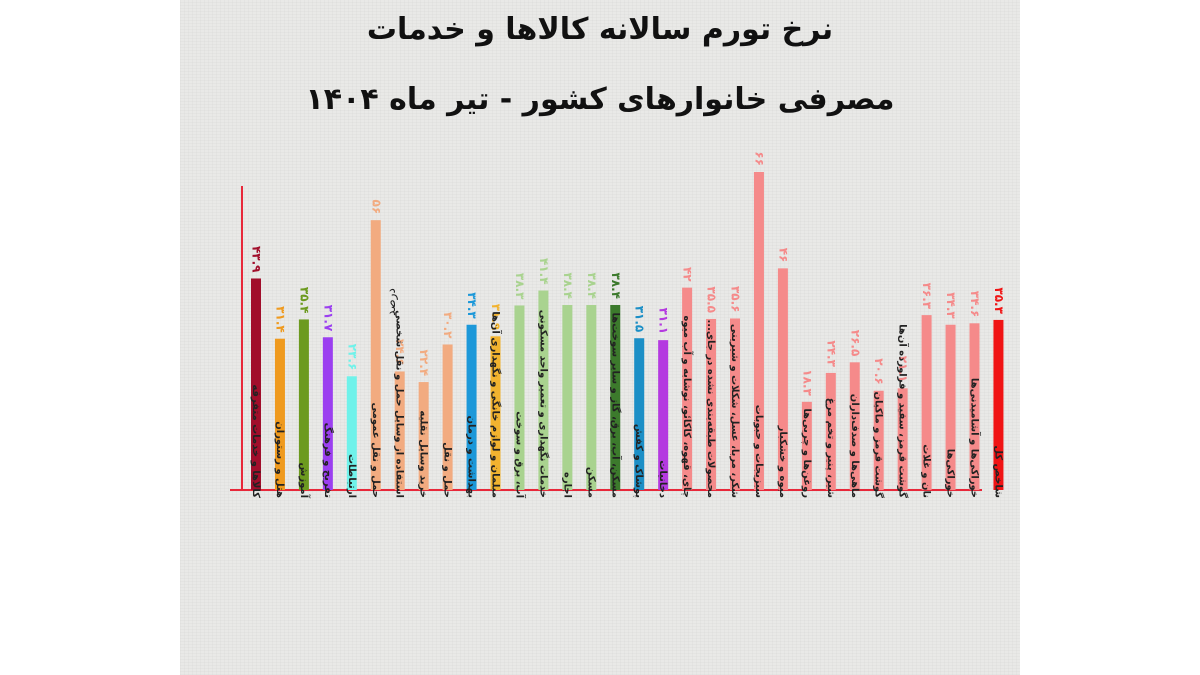 The height and width of the screenshot is (675, 1200). I want to click on category-tick-label: آموزش, so click(304, 481).